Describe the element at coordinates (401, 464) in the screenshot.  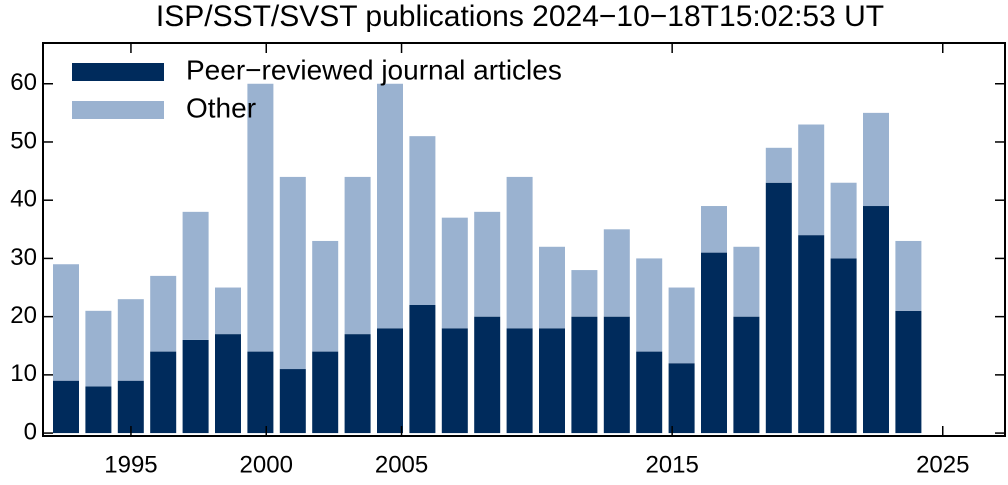
I see `x-tick-label: 2005` at that location.